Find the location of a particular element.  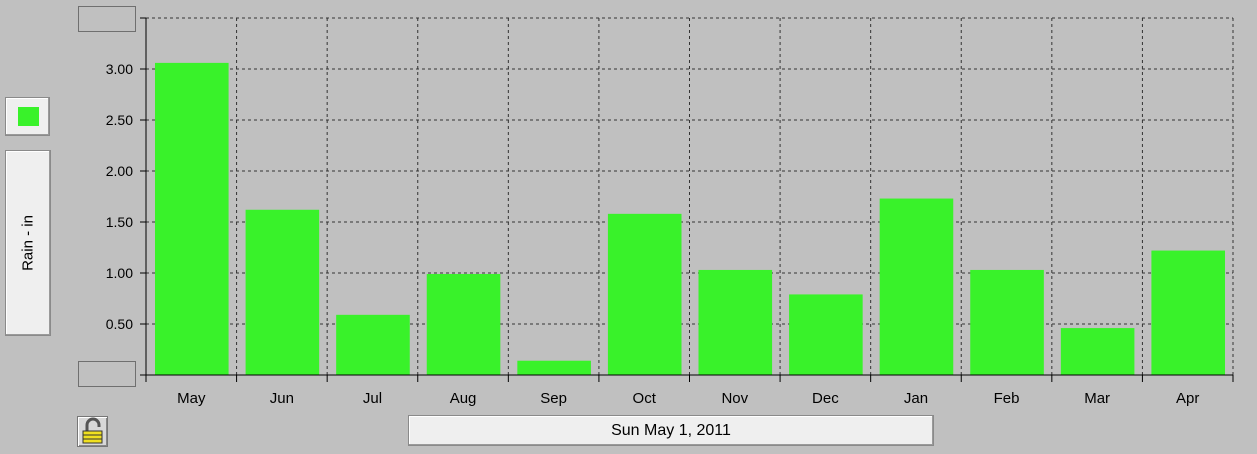

bar-dec is located at coordinates (826, 334).